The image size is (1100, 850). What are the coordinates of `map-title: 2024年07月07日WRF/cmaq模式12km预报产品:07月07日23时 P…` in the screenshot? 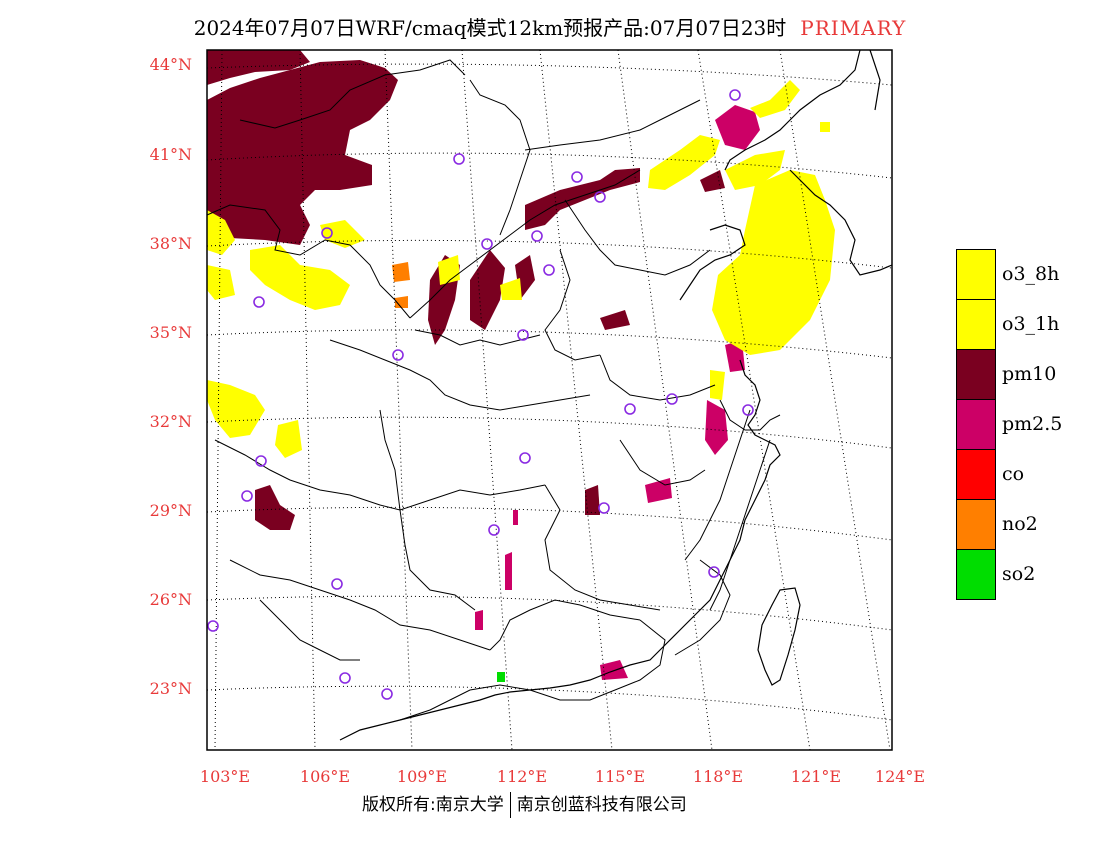 It's located at (550, 26).